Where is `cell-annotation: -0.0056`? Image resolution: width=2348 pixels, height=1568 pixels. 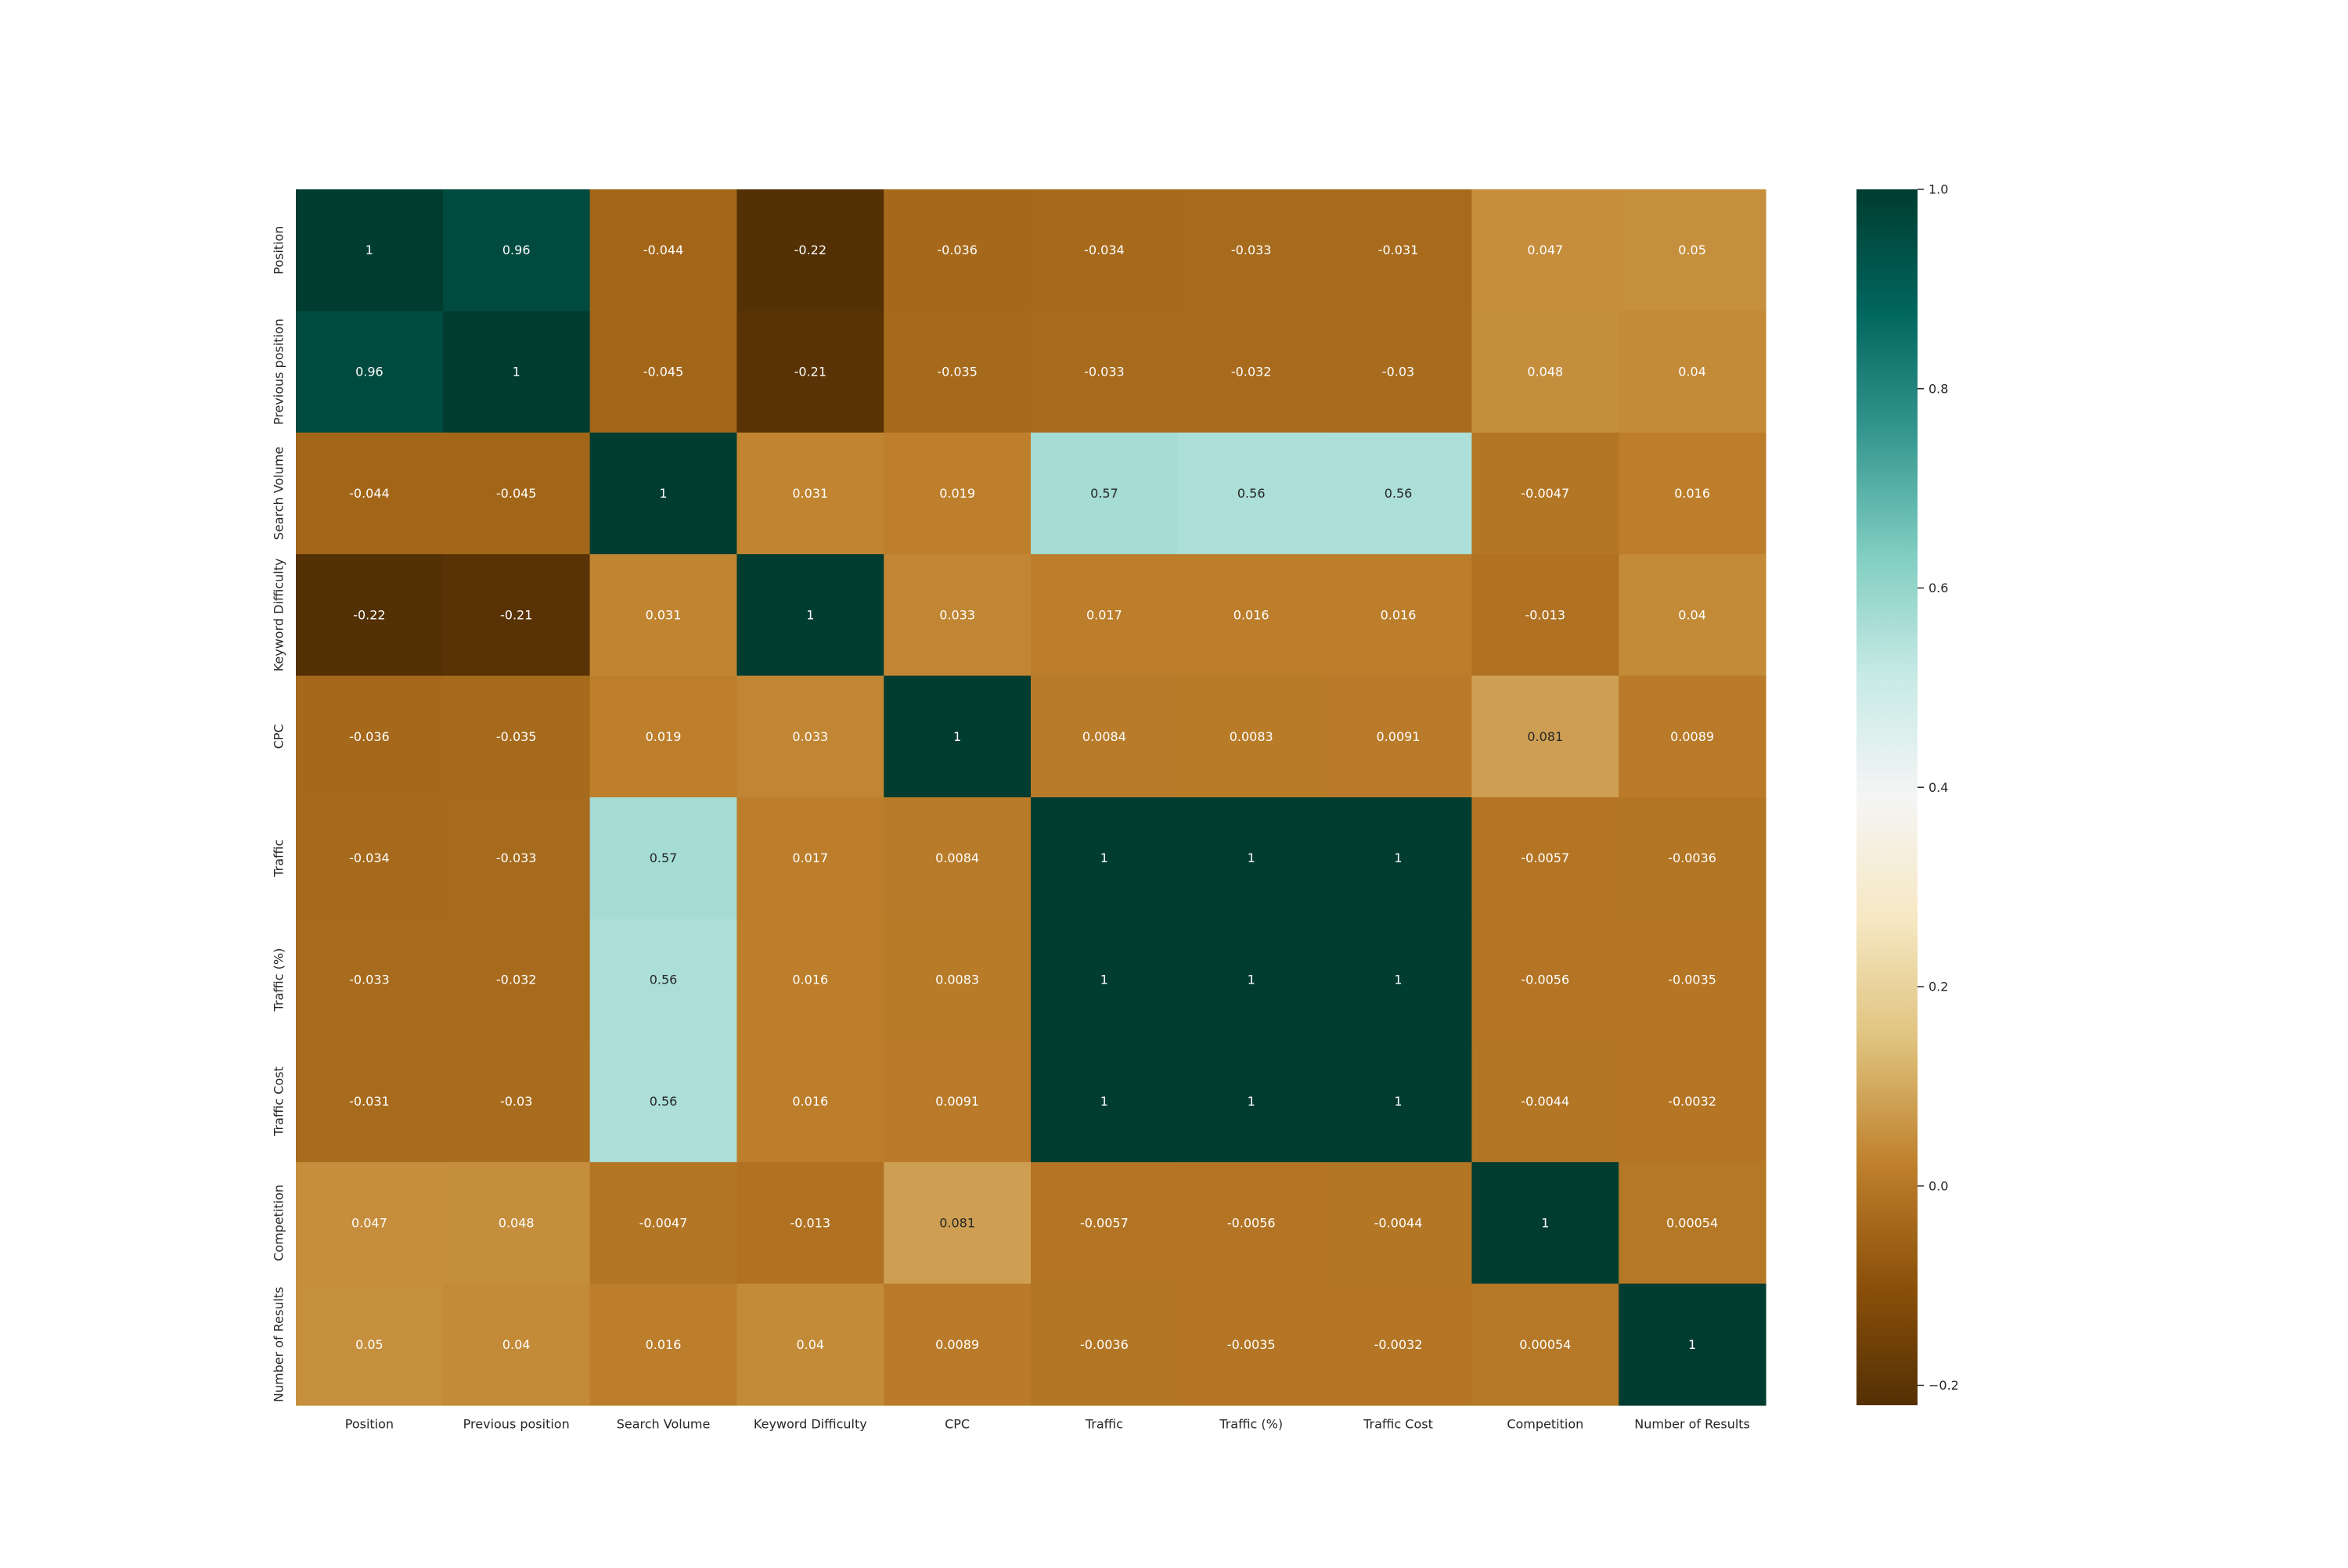
cell-annotation: -0.0056 is located at coordinates (1545, 980).